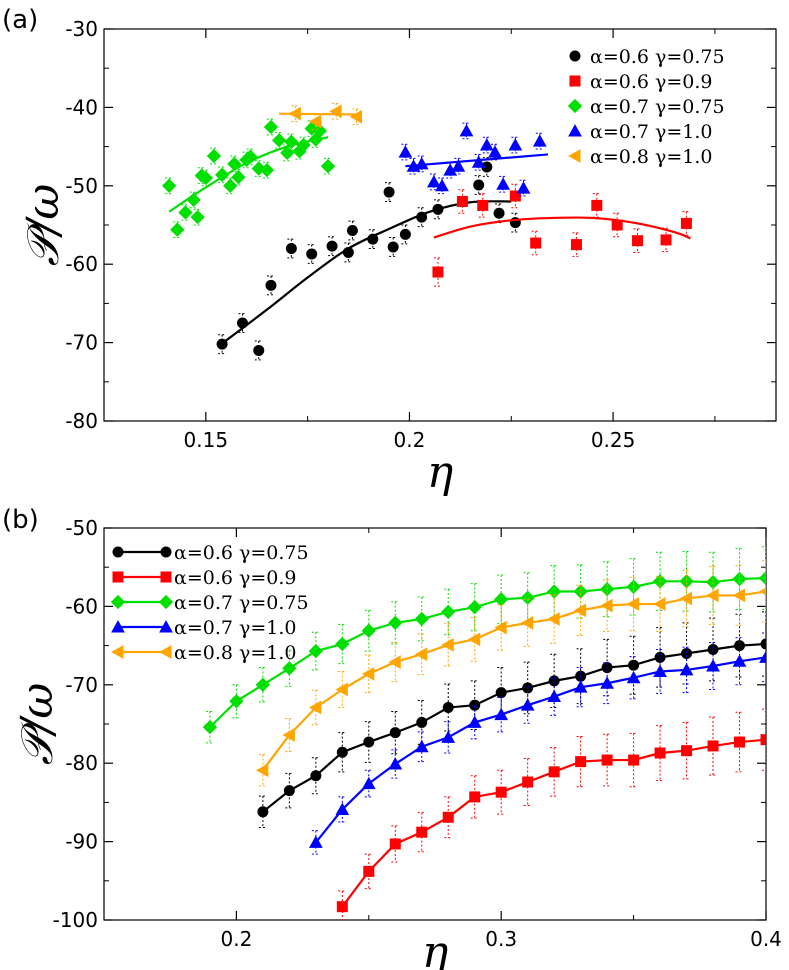 This screenshot has width=789, height=970. What do you see at coordinates (241, 603) in the screenshot?
I see `legend-label: α=0.7 γ=0.75` at bounding box center [241, 603].